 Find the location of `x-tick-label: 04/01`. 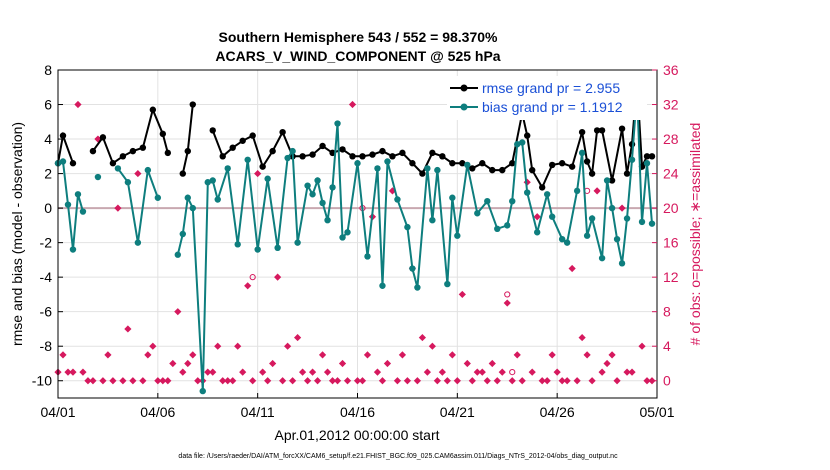

x-tick-label: 04/01 is located at coordinates (57, 412).